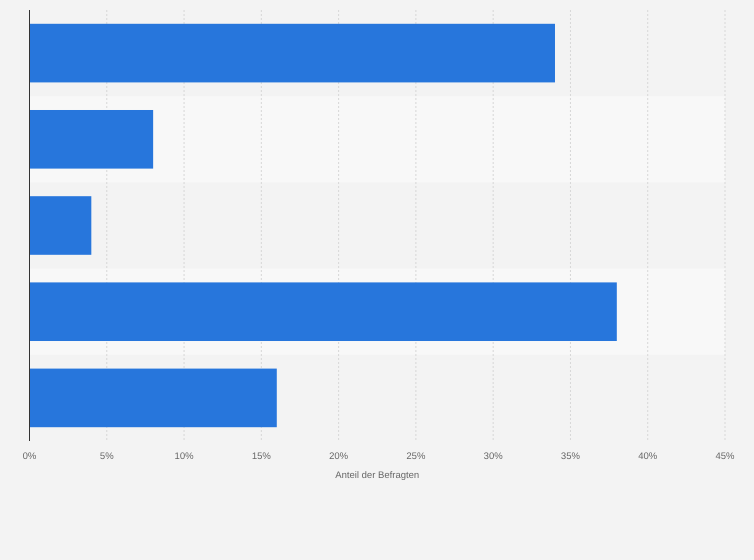 This screenshot has width=754, height=560. What do you see at coordinates (725, 456) in the screenshot?
I see `x-tick-label: 45%` at bounding box center [725, 456].